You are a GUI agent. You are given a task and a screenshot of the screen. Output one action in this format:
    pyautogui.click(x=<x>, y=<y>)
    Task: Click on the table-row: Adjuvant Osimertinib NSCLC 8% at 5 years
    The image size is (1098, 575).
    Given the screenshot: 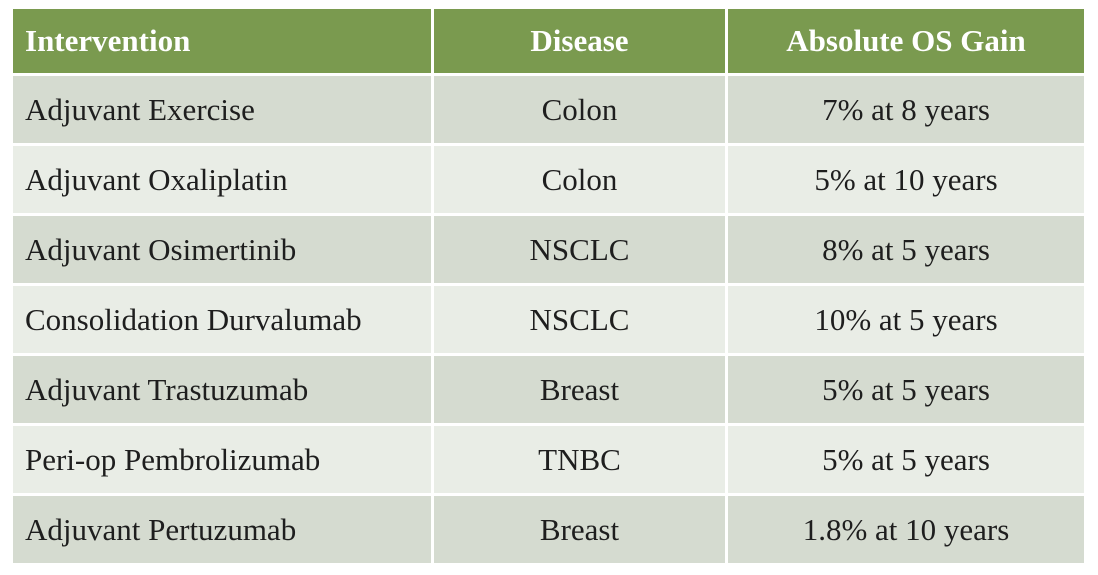 What is the action you would take?
    pyautogui.click(x=548, y=249)
    